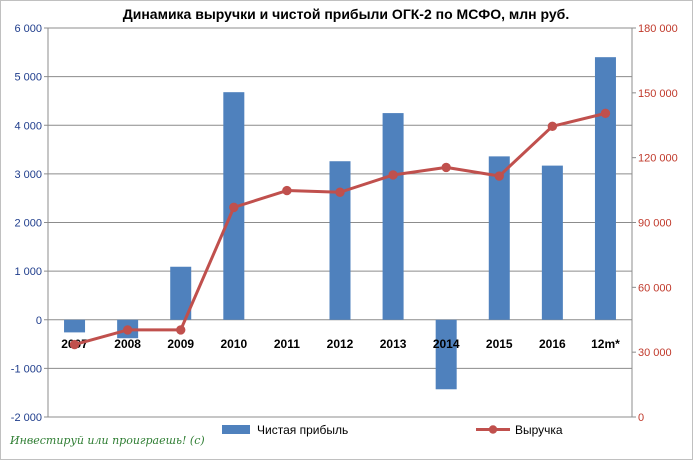  What do you see at coordinates (552, 242) in the screenshot?
I see `bar-2016` at bounding box center [552, 242].